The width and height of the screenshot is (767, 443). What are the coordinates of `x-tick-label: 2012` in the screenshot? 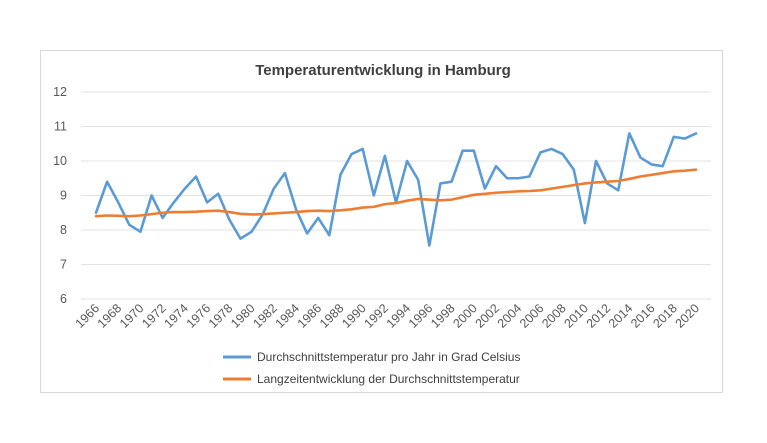 It's located at (599, 316).